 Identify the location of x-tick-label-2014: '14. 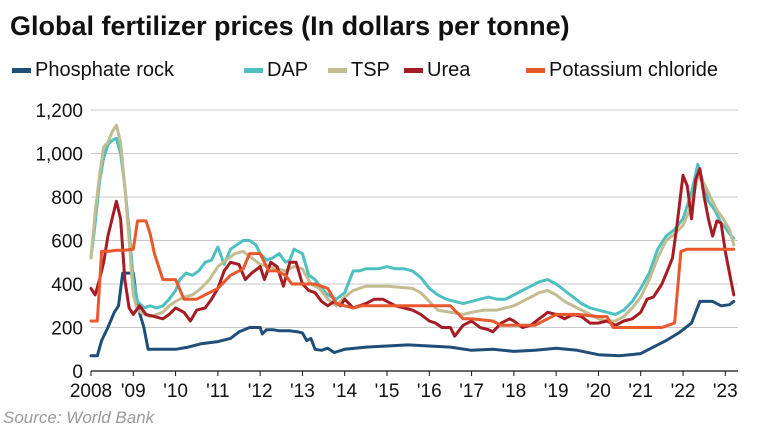
(344, 391).